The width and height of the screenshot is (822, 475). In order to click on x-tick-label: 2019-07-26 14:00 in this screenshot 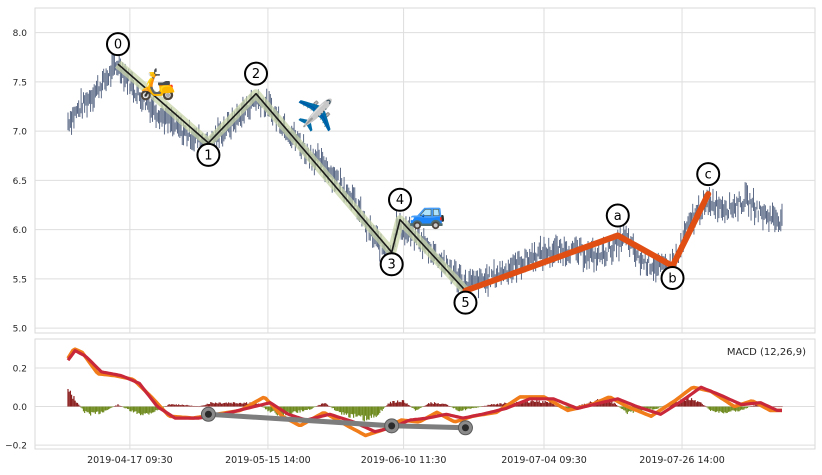, I will do `click(682, 460)`.